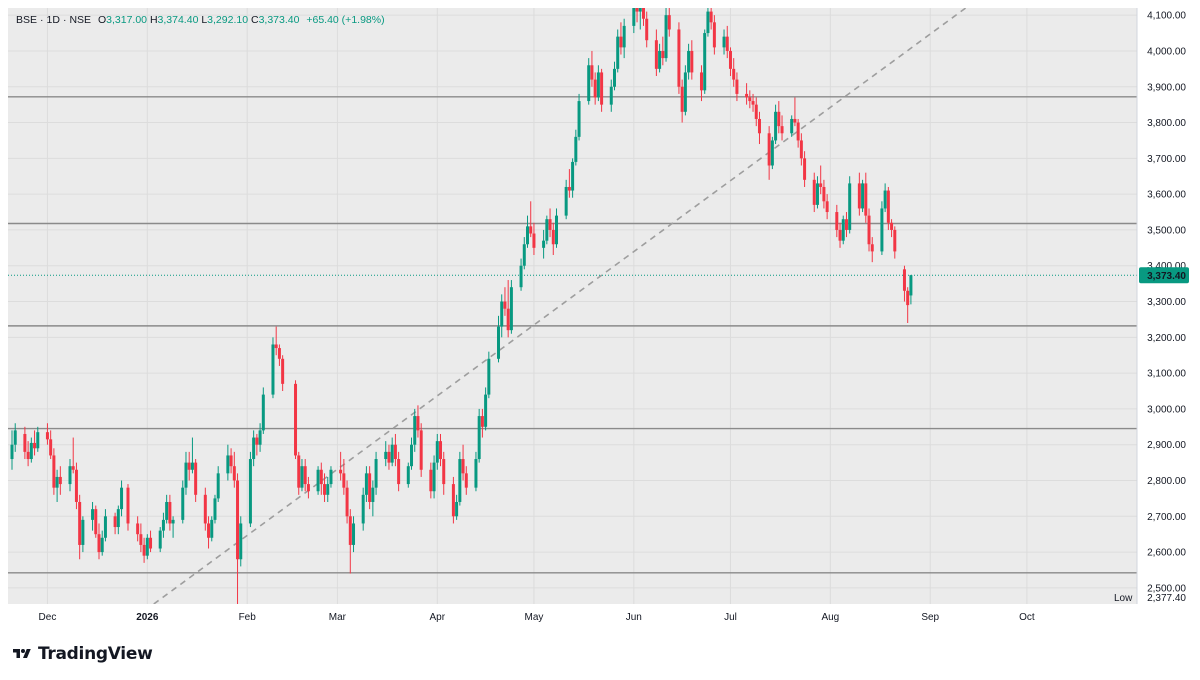 The height and width of the screenshot is (680, 1200). I want to click on legend-interval: 1D, so click(53, 20).